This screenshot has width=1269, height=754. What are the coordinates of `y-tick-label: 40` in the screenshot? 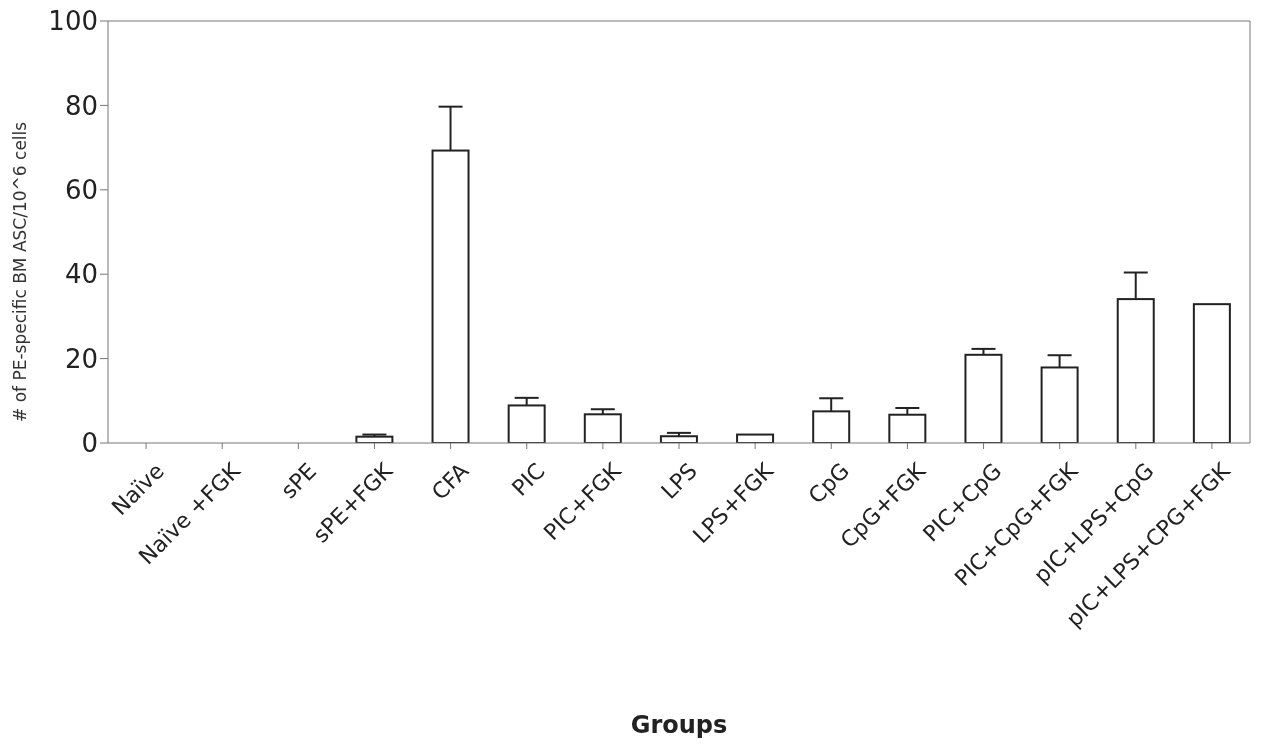 It's located at (81, 274).